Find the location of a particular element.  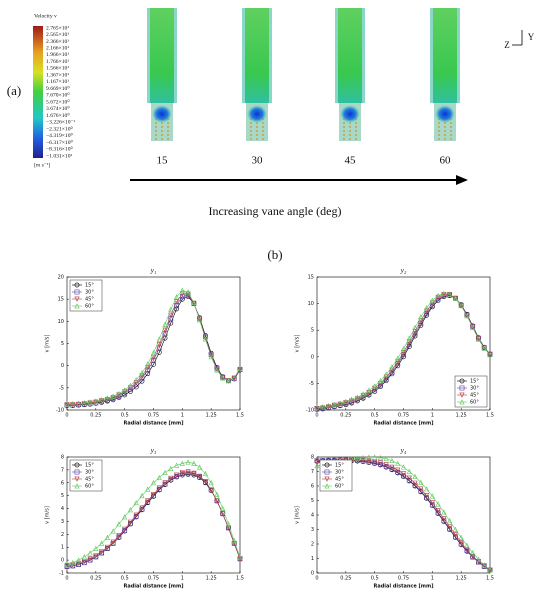

y-tick-label: 15 is located at coordinates (311, 278).